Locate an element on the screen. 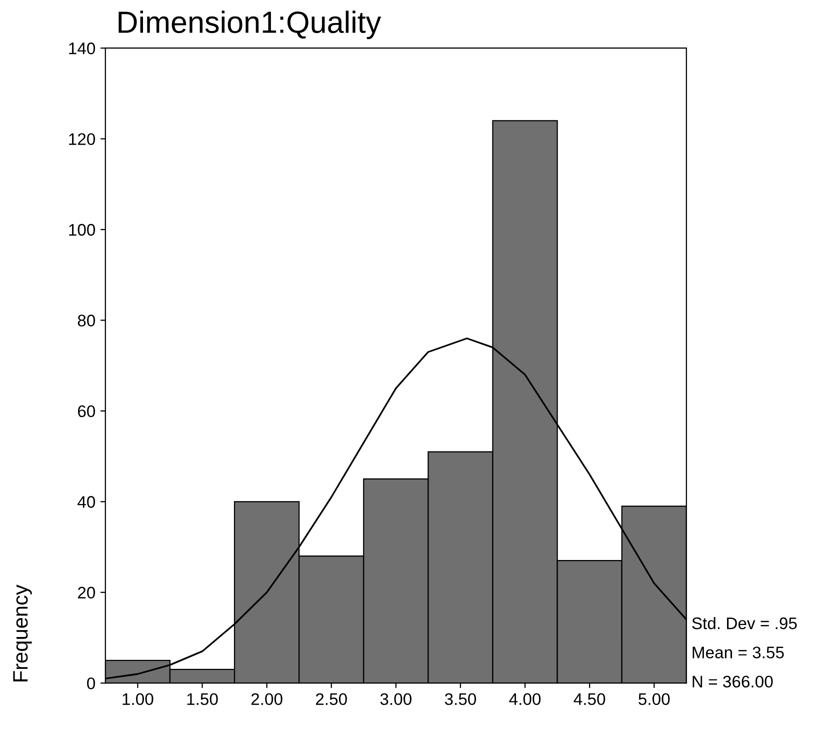  x-tick-label: 1.00 is located at coordinates (138, 699).